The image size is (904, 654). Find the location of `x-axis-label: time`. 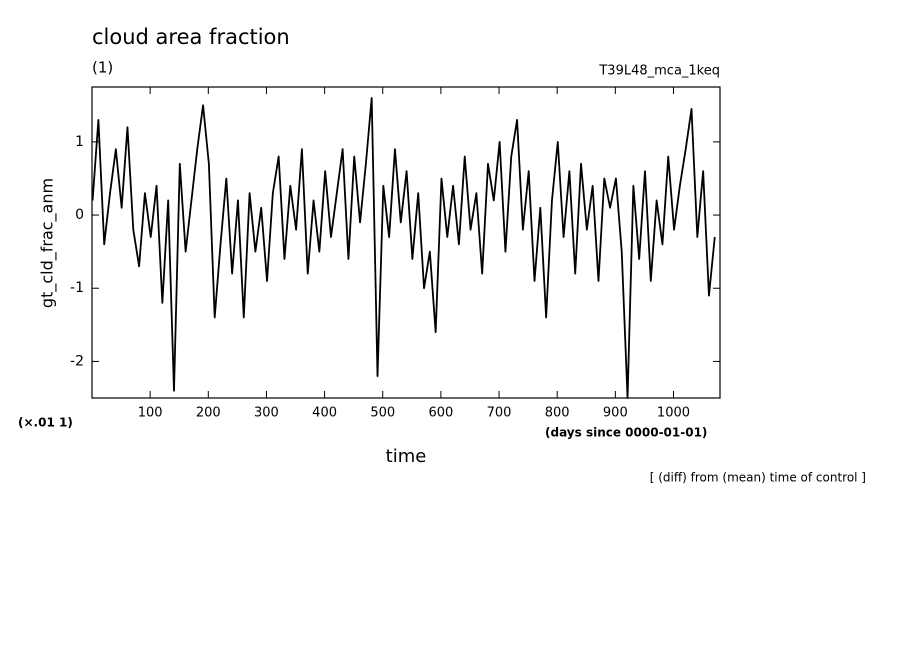

x-axis-label: time is located at coordinates (406, 456).